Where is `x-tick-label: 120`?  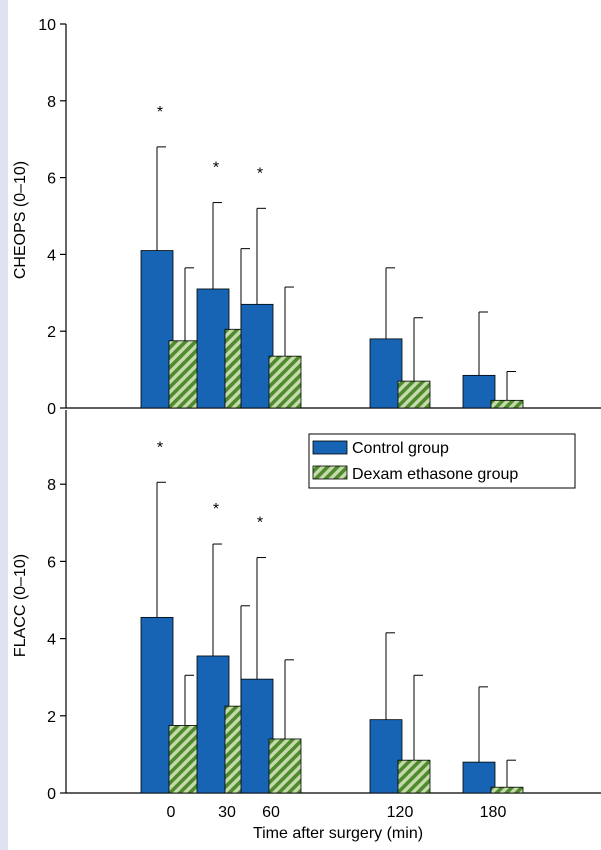
x-tick-label: 120 is located at coordinates (400, 812).